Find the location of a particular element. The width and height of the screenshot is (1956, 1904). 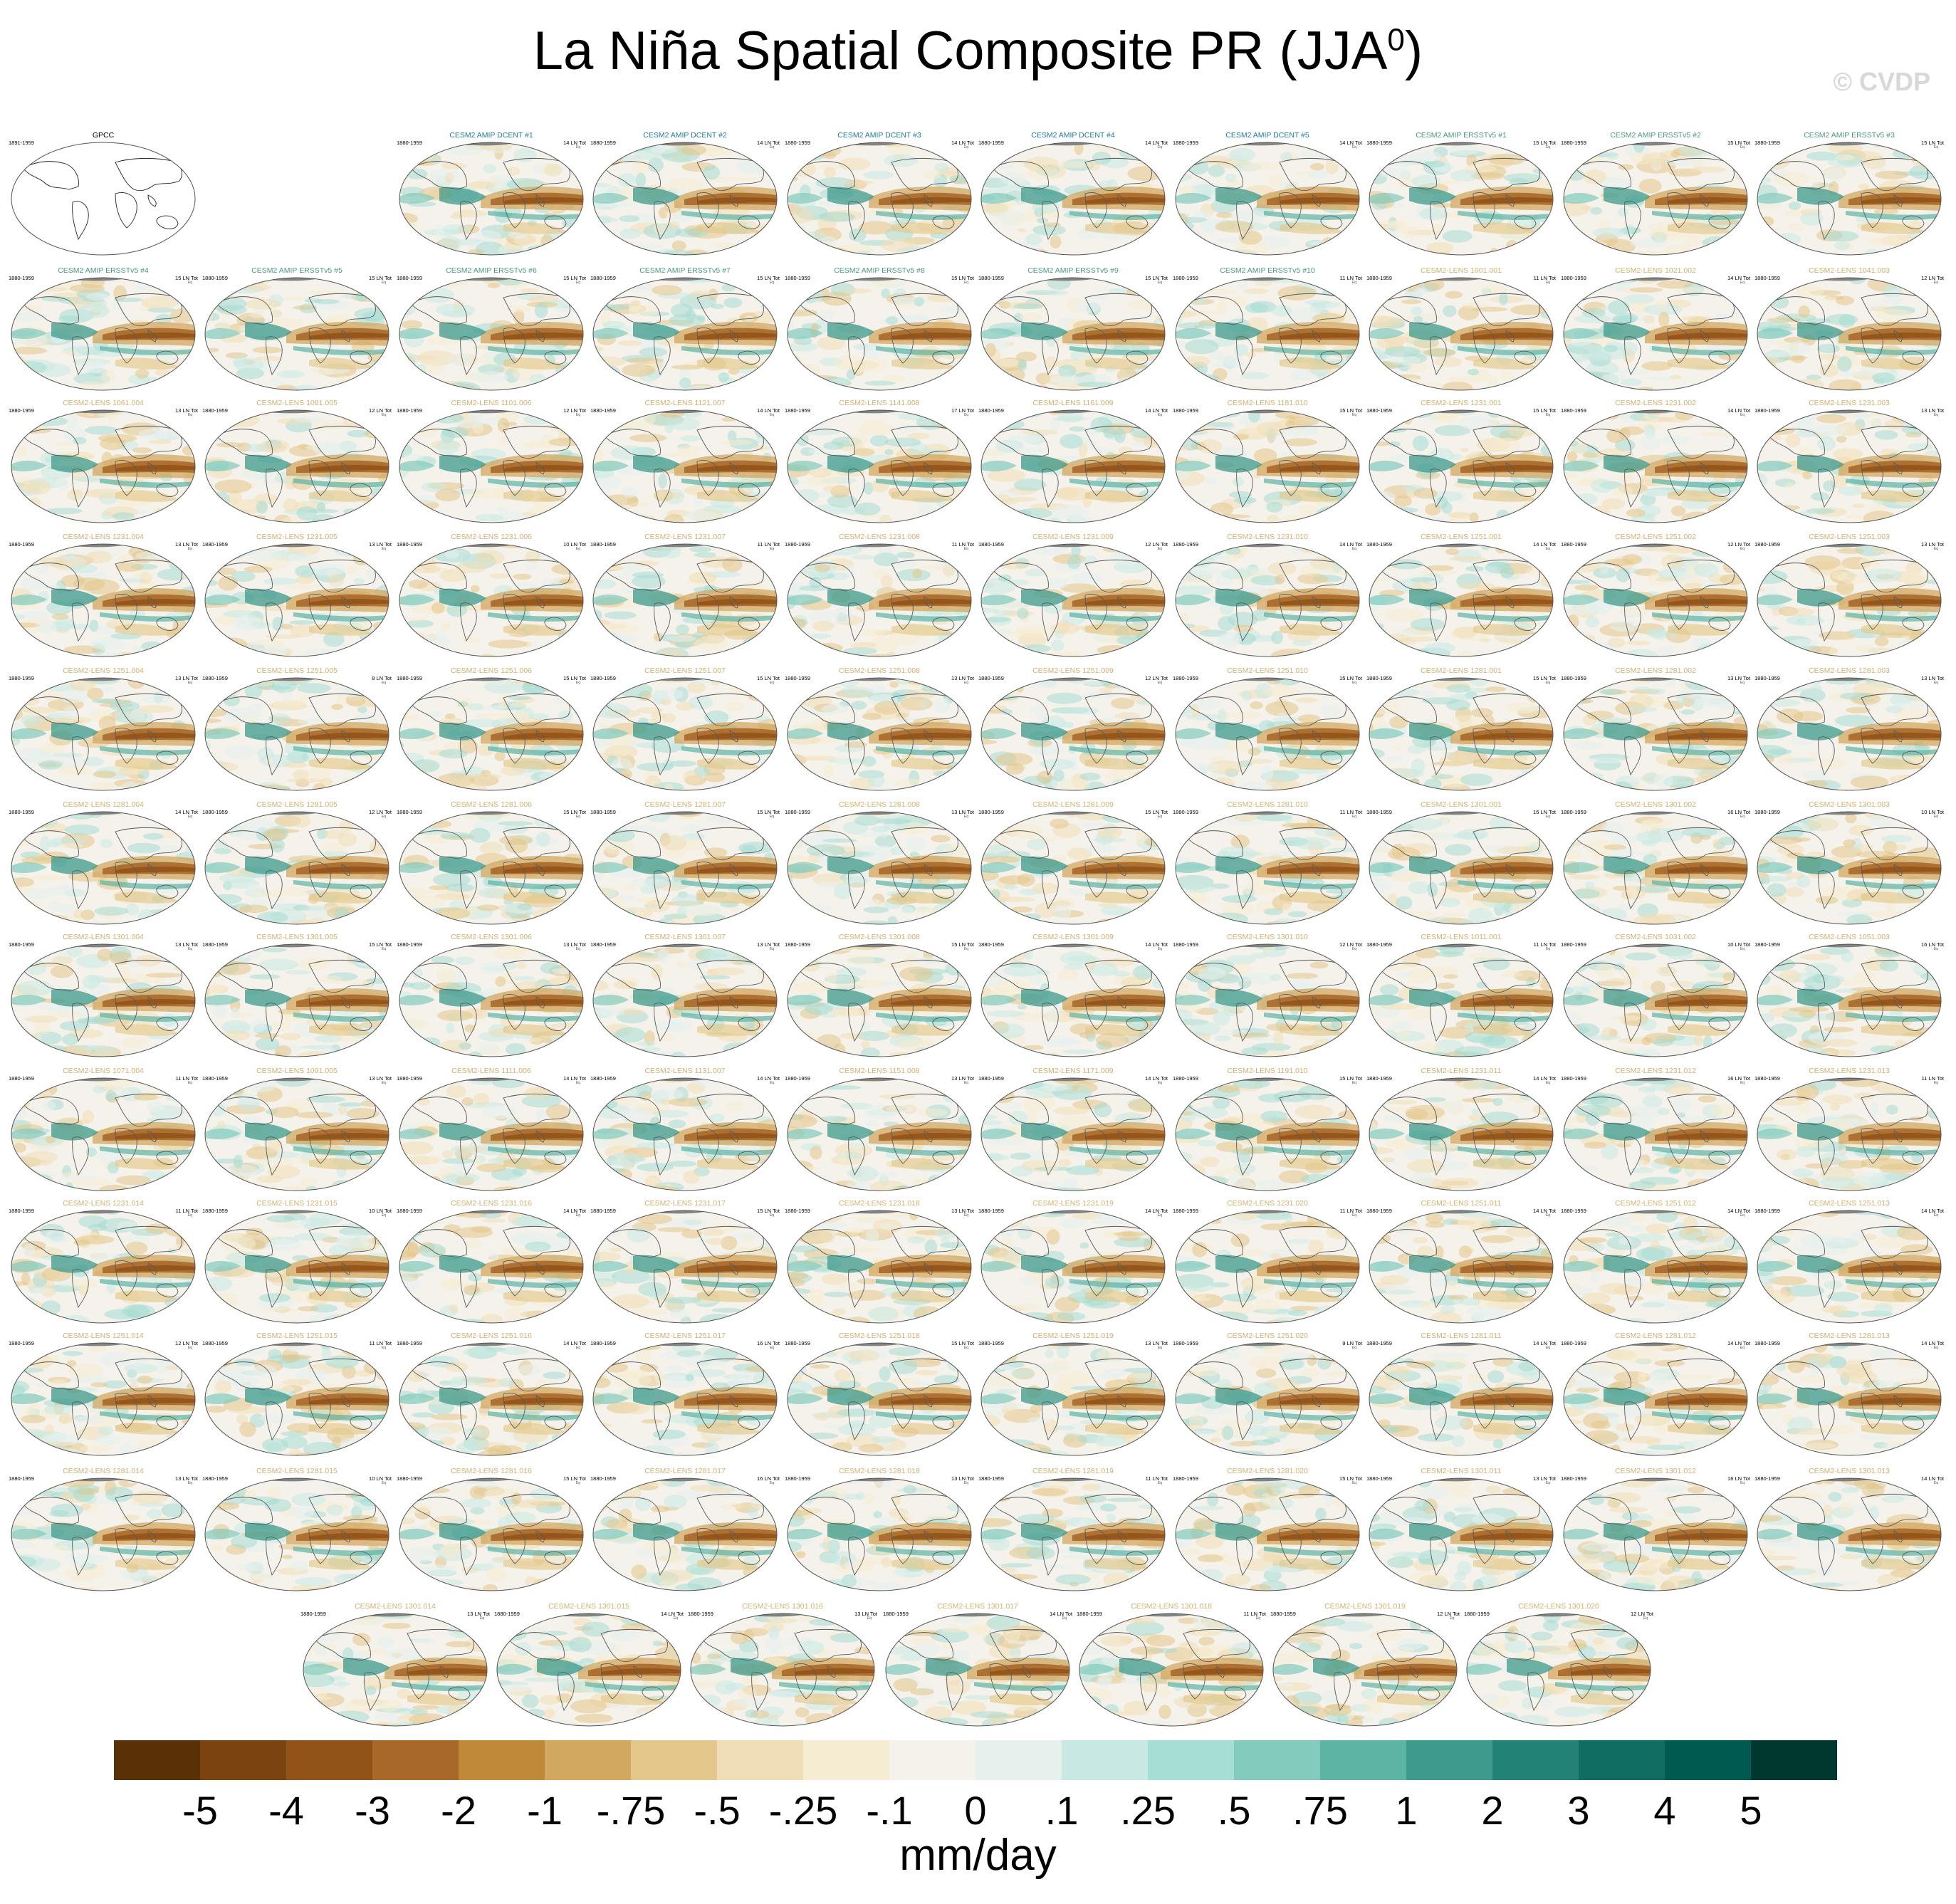

panel-title: CESM2-LENS 1231.012 is located at coordinates (1655, 1071).